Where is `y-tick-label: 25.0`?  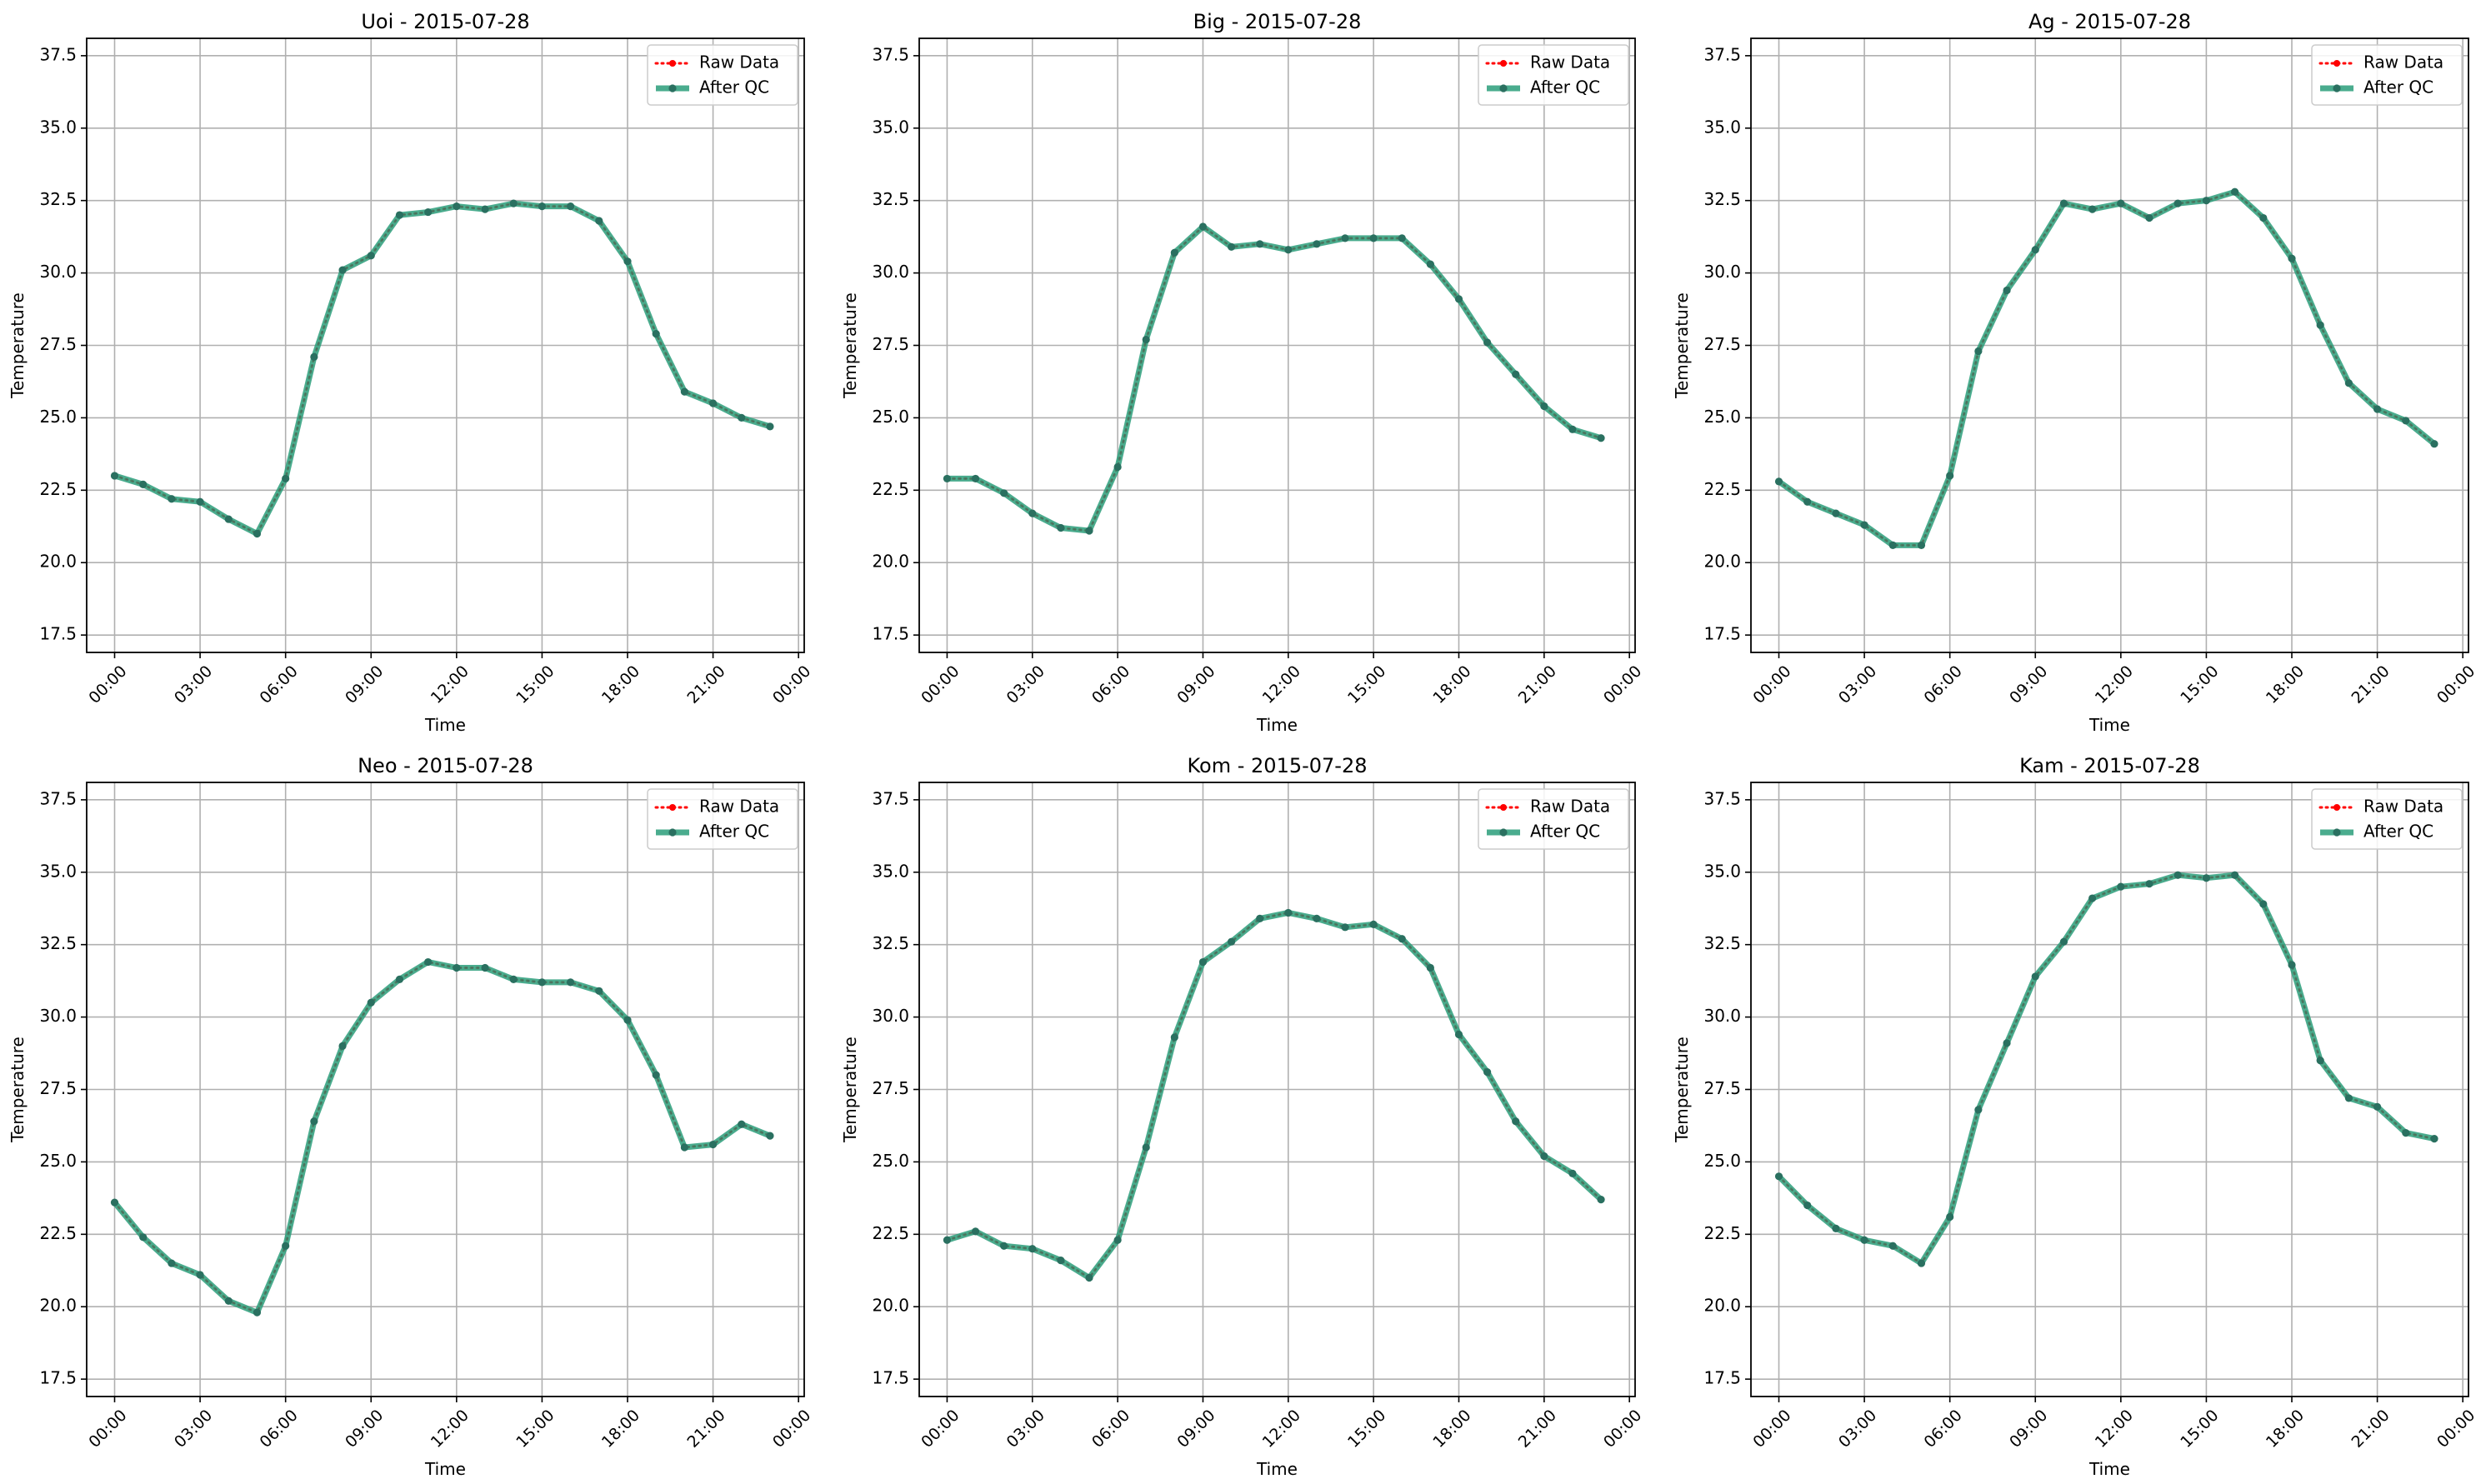 y-tick-label: 25.0 is located at coordinates (1722, 1161).